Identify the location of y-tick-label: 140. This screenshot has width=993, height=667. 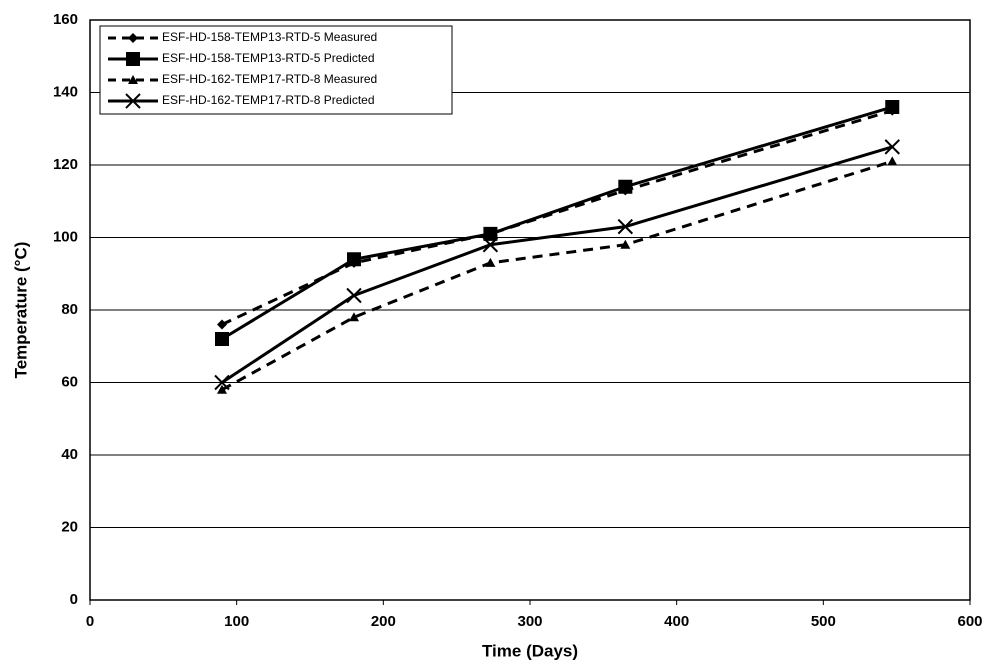
(65, 91).